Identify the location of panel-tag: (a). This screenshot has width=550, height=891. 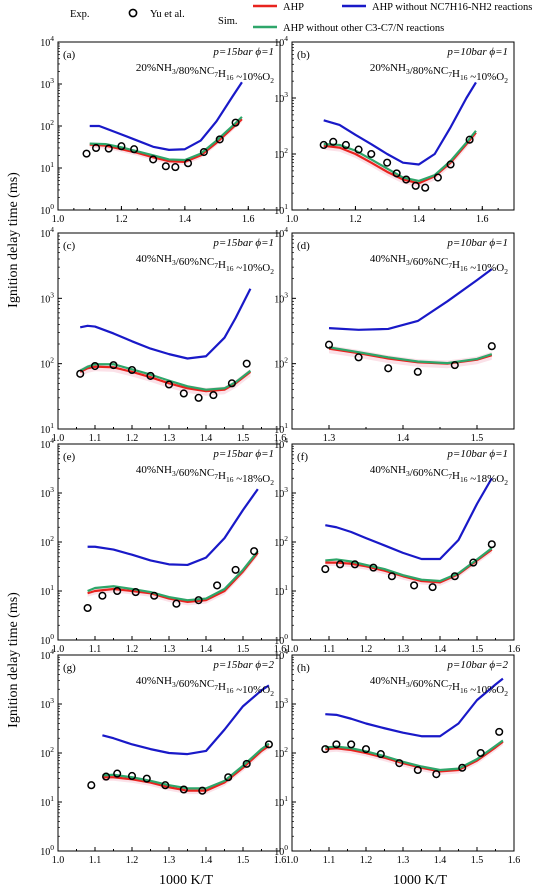
(69, 55).